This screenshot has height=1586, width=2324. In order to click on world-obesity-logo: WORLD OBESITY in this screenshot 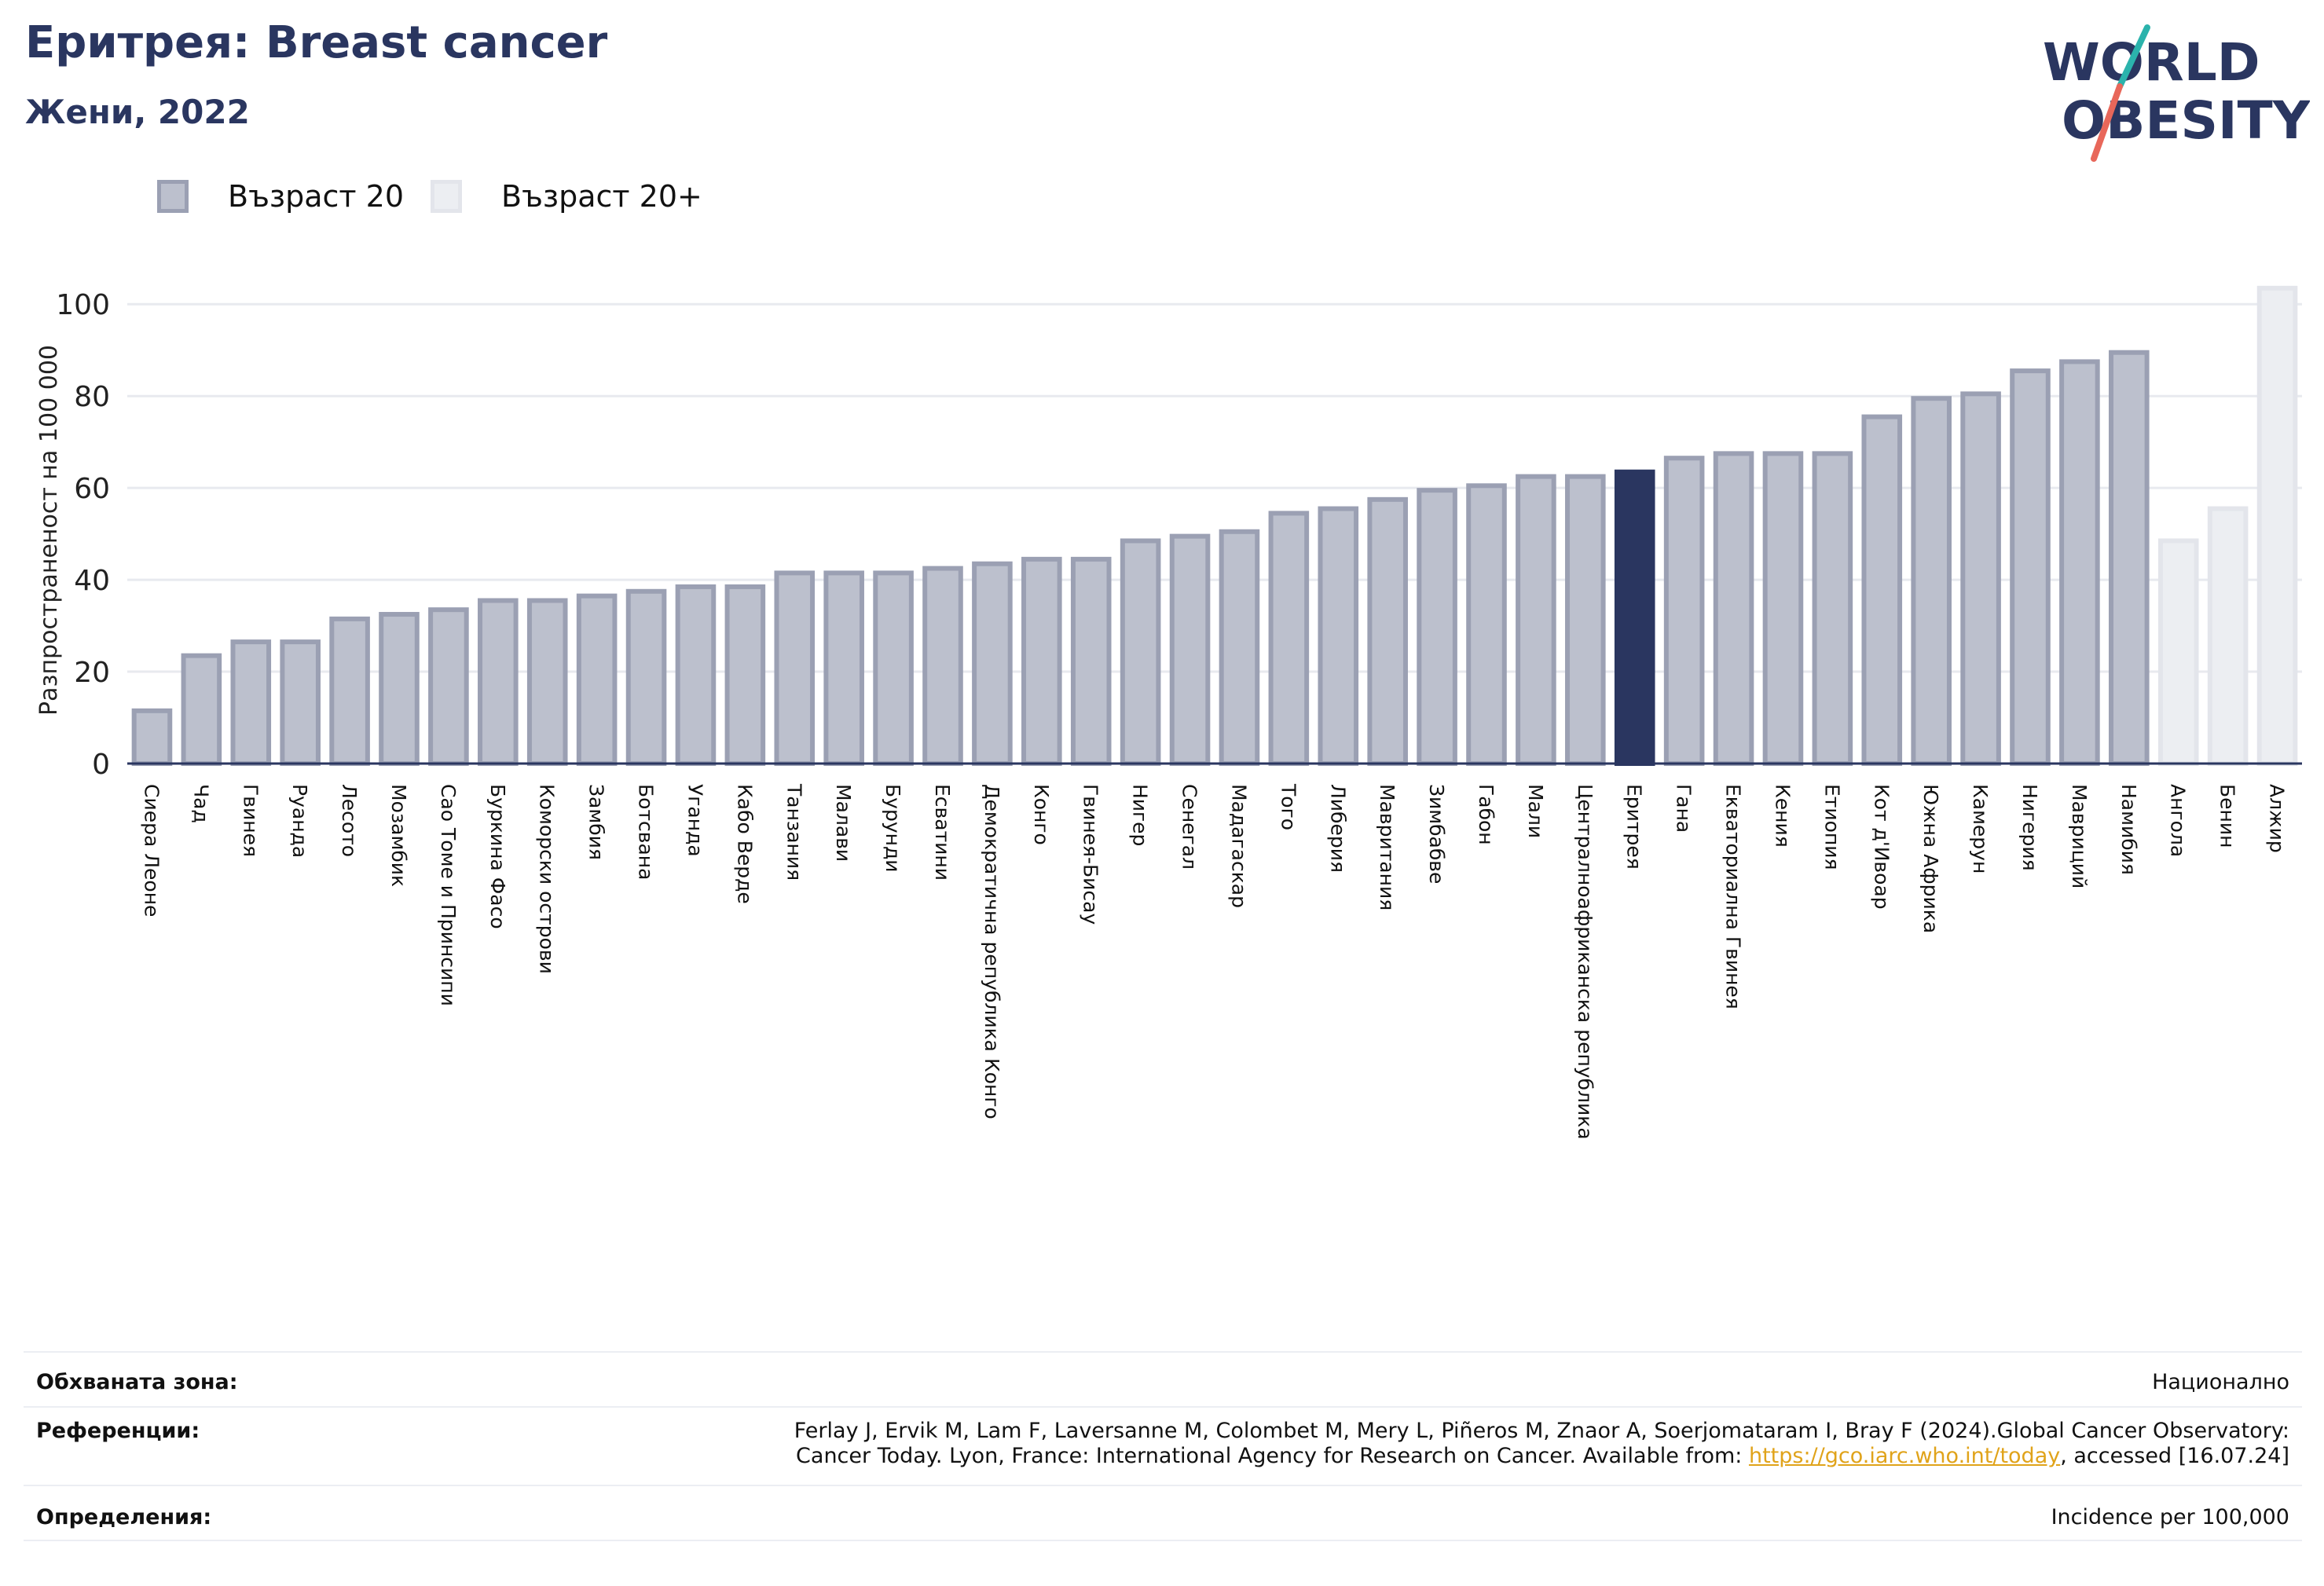, I will do `click(2176, 93)`.